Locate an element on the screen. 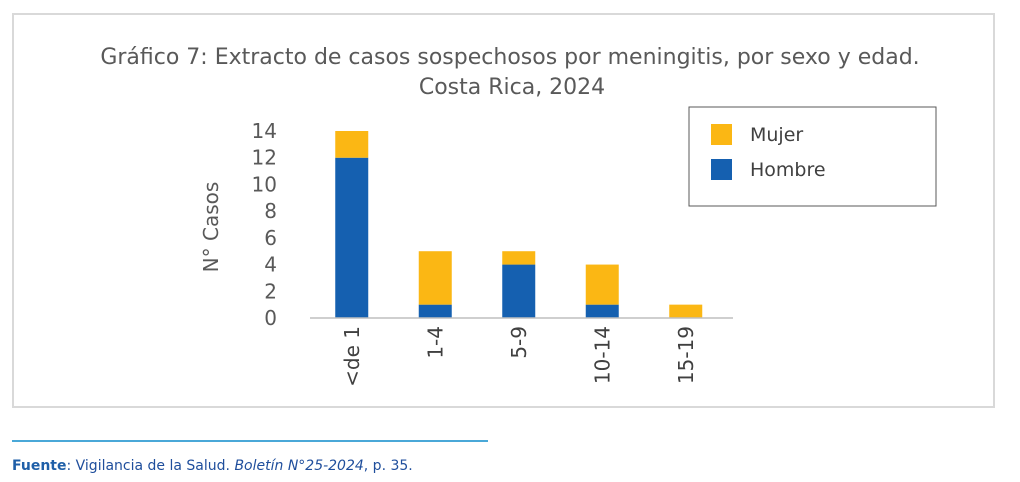 This screenshot has height=482, width=1020. x-axis-labels: <de 1 1-4 5-9 10-14 15-19 is located at coordinates (519, 356).